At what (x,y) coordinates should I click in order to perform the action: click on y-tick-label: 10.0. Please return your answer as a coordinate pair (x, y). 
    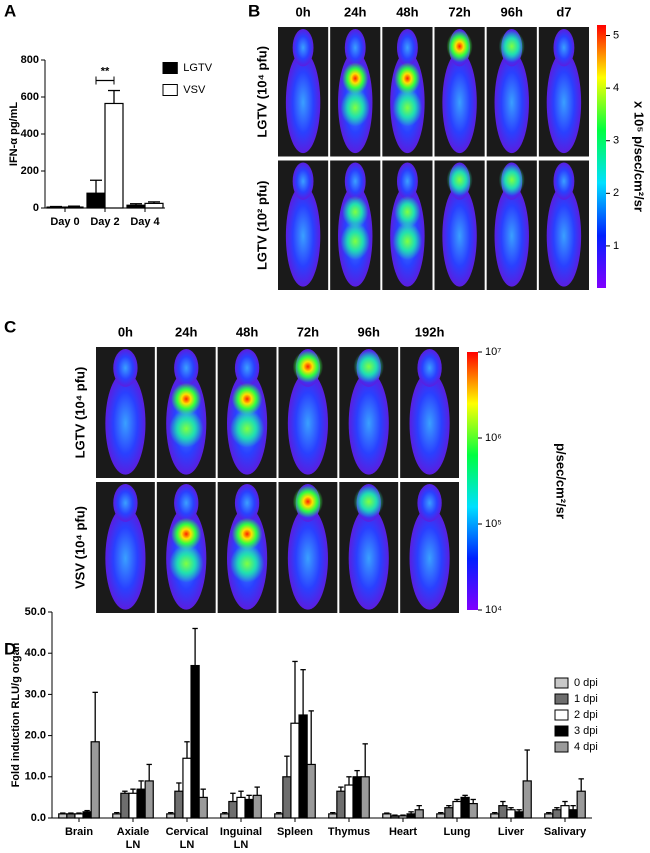
    Looking at the image, I should click on (35, 777).